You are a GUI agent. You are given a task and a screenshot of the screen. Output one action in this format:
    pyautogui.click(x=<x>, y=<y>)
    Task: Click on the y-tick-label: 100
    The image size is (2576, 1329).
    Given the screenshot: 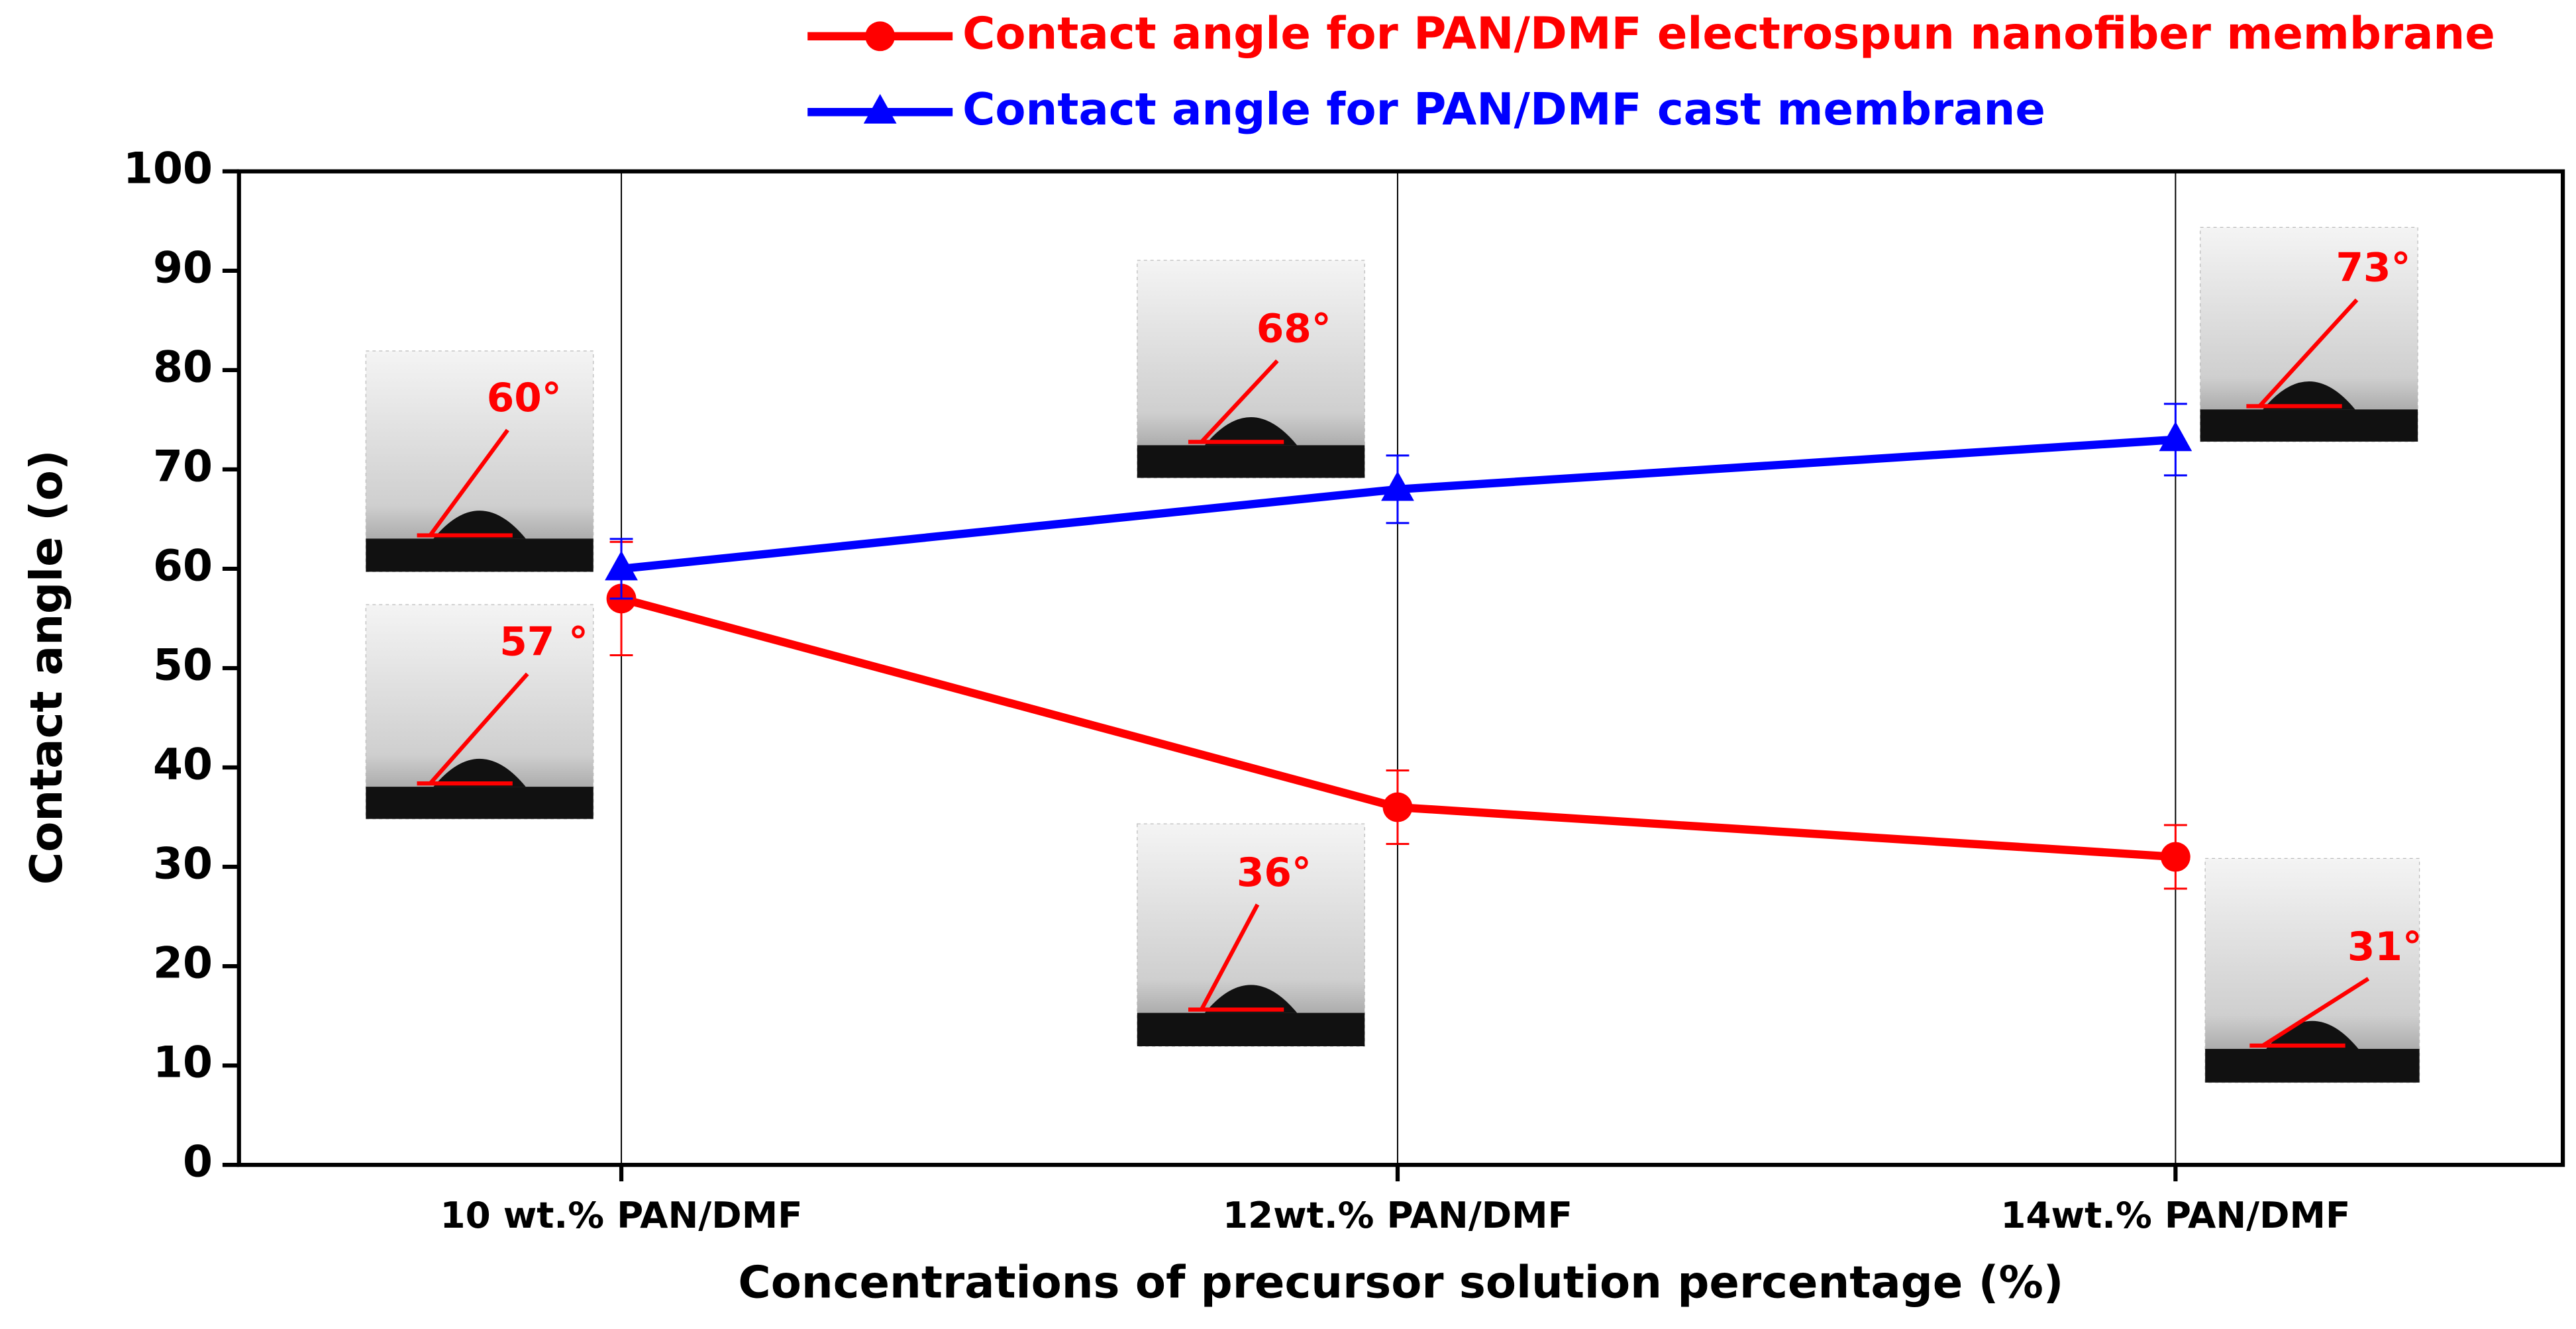 What is the action you would take?
    pyautogui.click(x=168, y=168)
    